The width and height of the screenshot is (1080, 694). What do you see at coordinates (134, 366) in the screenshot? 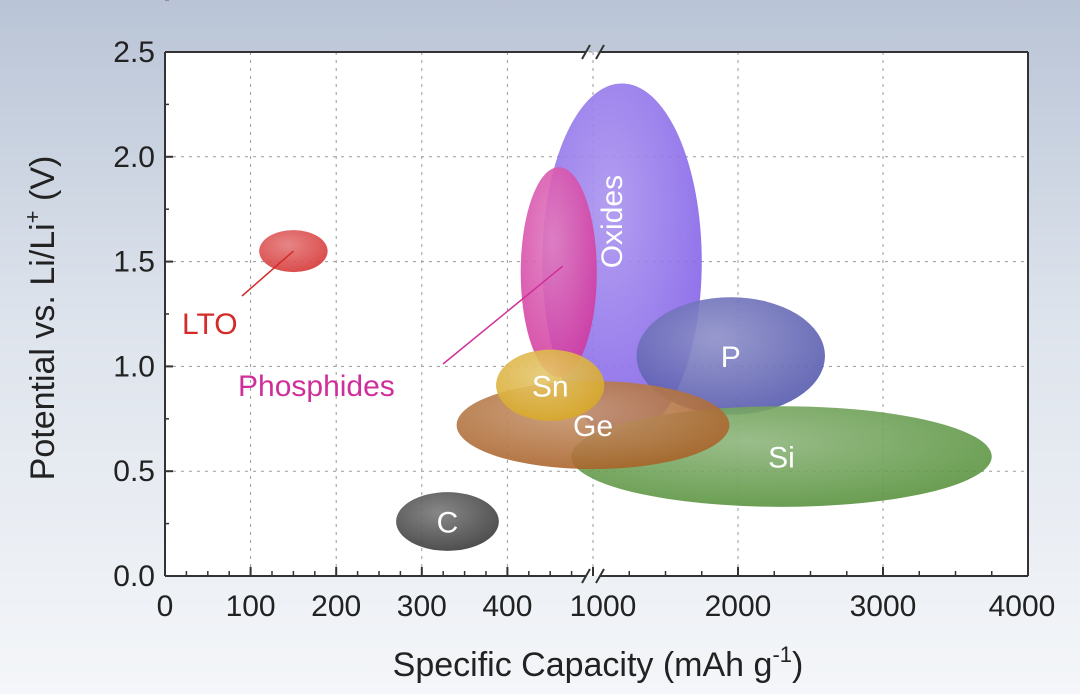
I see `y-tick-label: 1.0` at bounding box center [134, 366].